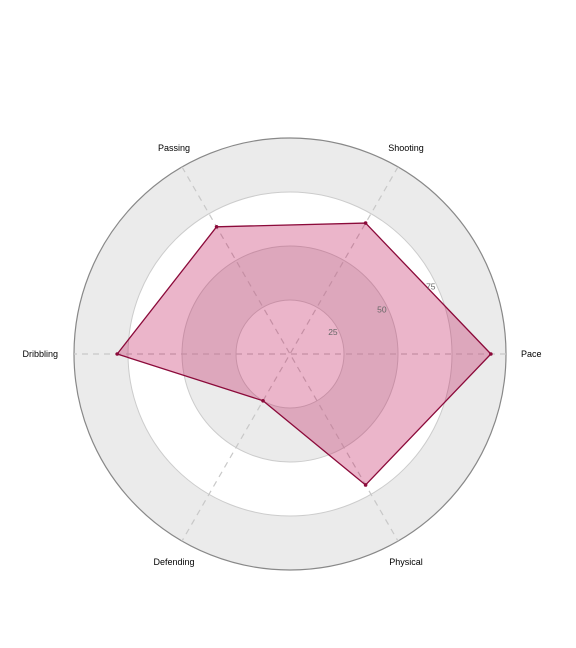 This screenshot has height=648, width=576. Describe the element at coordinates (491, 354) in the screenshot. I see `data-point-pace` at that location.